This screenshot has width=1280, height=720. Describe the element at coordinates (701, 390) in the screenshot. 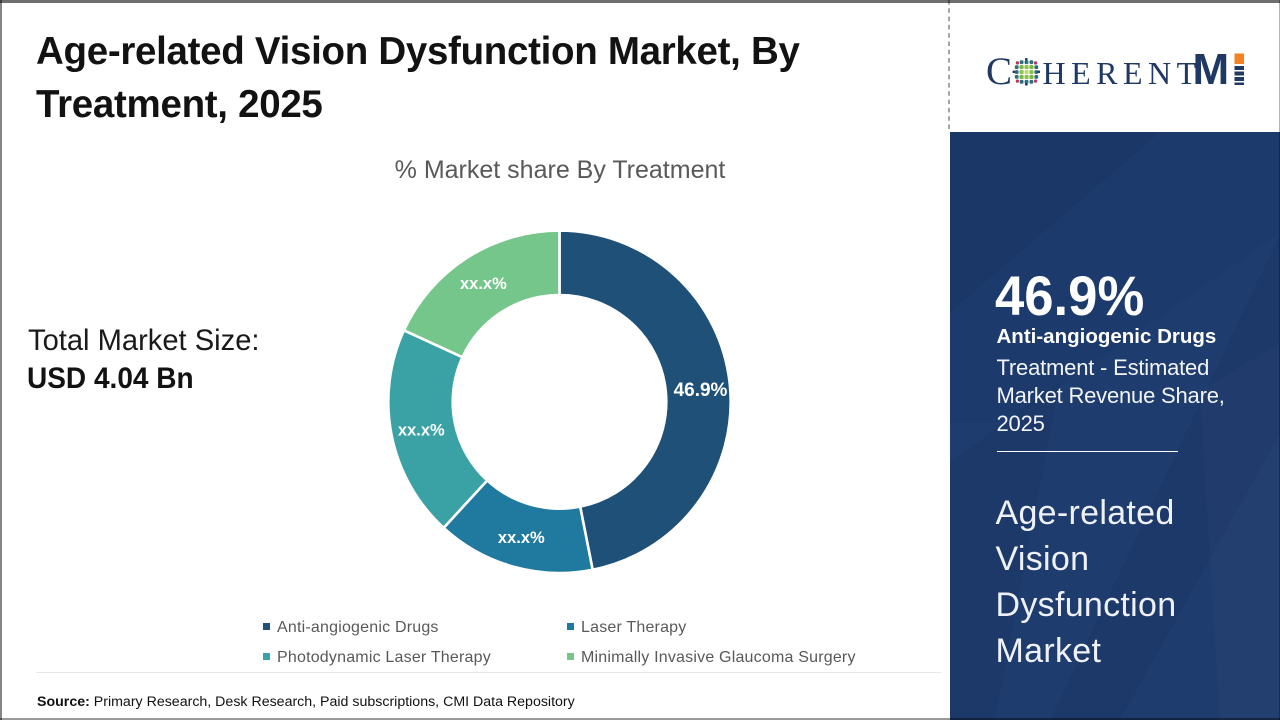

I see `svg-text: 46.9%` at that location.